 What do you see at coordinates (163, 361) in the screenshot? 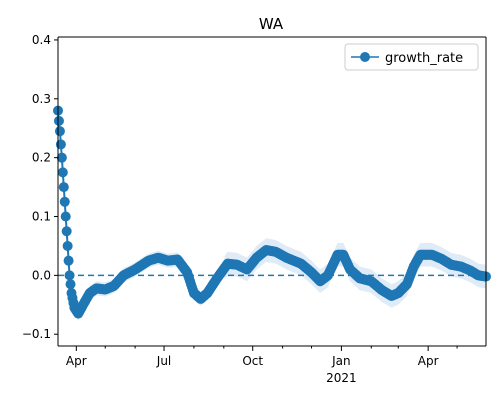
I see `x-tick-label: Jul` at bounding box center [163, 361].